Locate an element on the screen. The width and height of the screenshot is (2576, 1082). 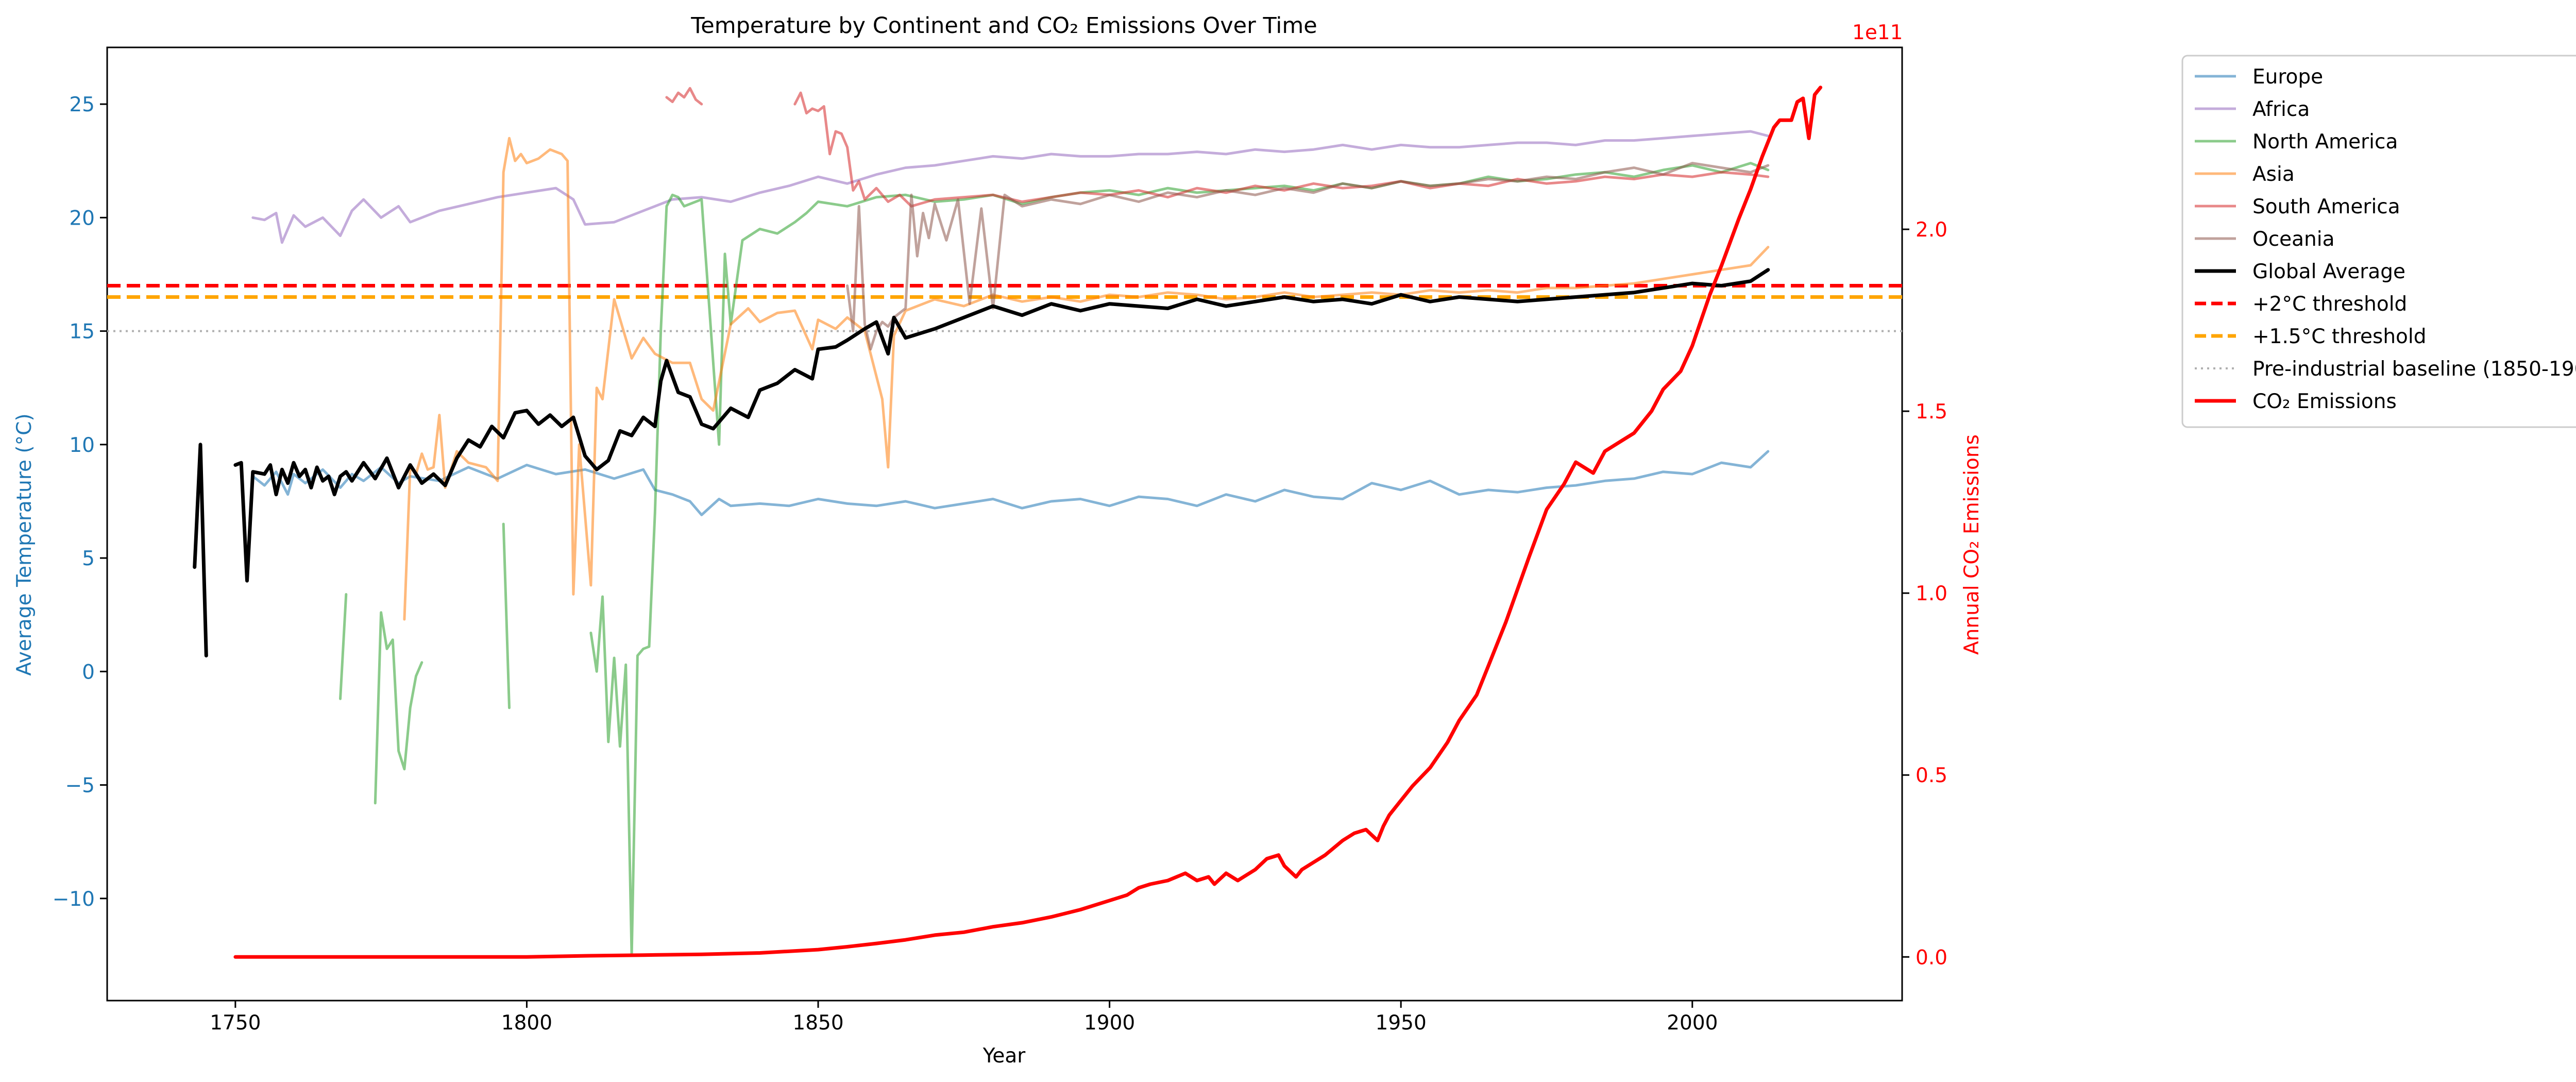
x-axis-label: Year is located at coordinates (1004, 1056).